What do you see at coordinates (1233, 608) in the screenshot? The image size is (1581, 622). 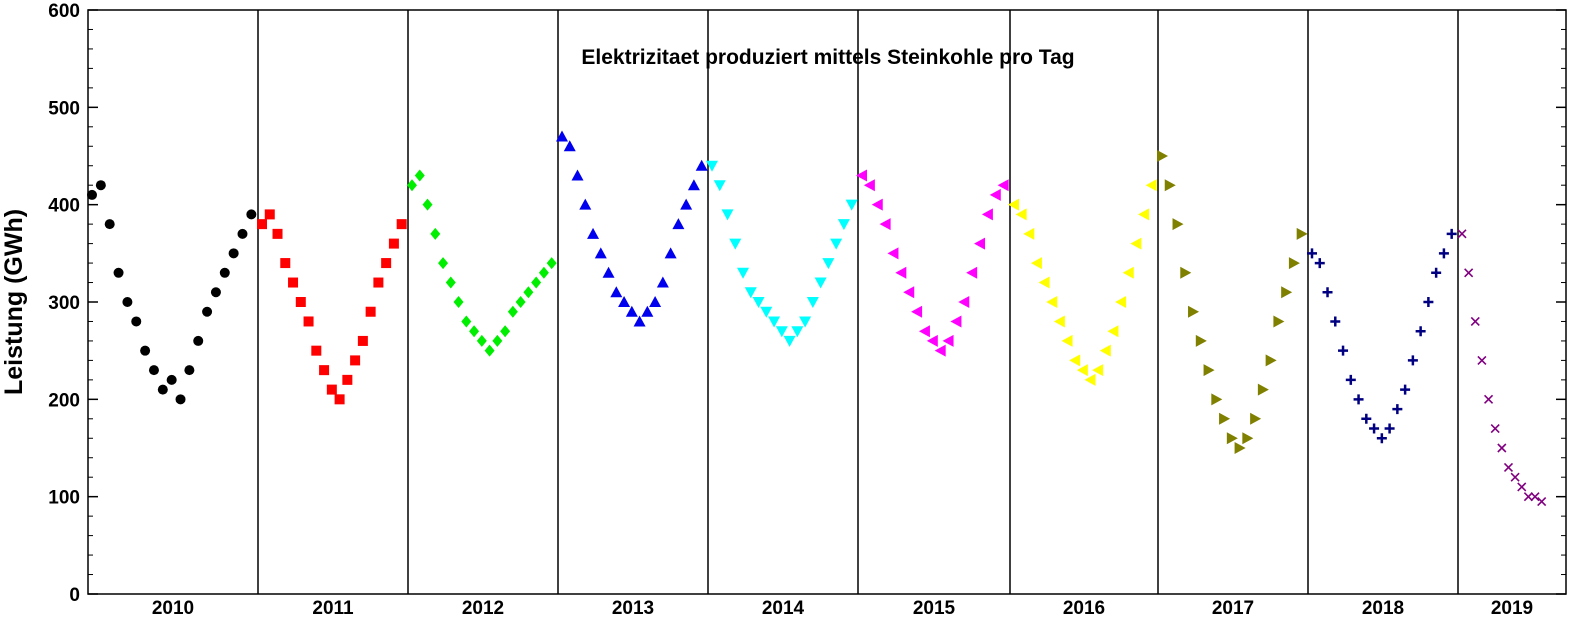 I see `x-tick-label: 2017` at bounding box center [1233, 608].